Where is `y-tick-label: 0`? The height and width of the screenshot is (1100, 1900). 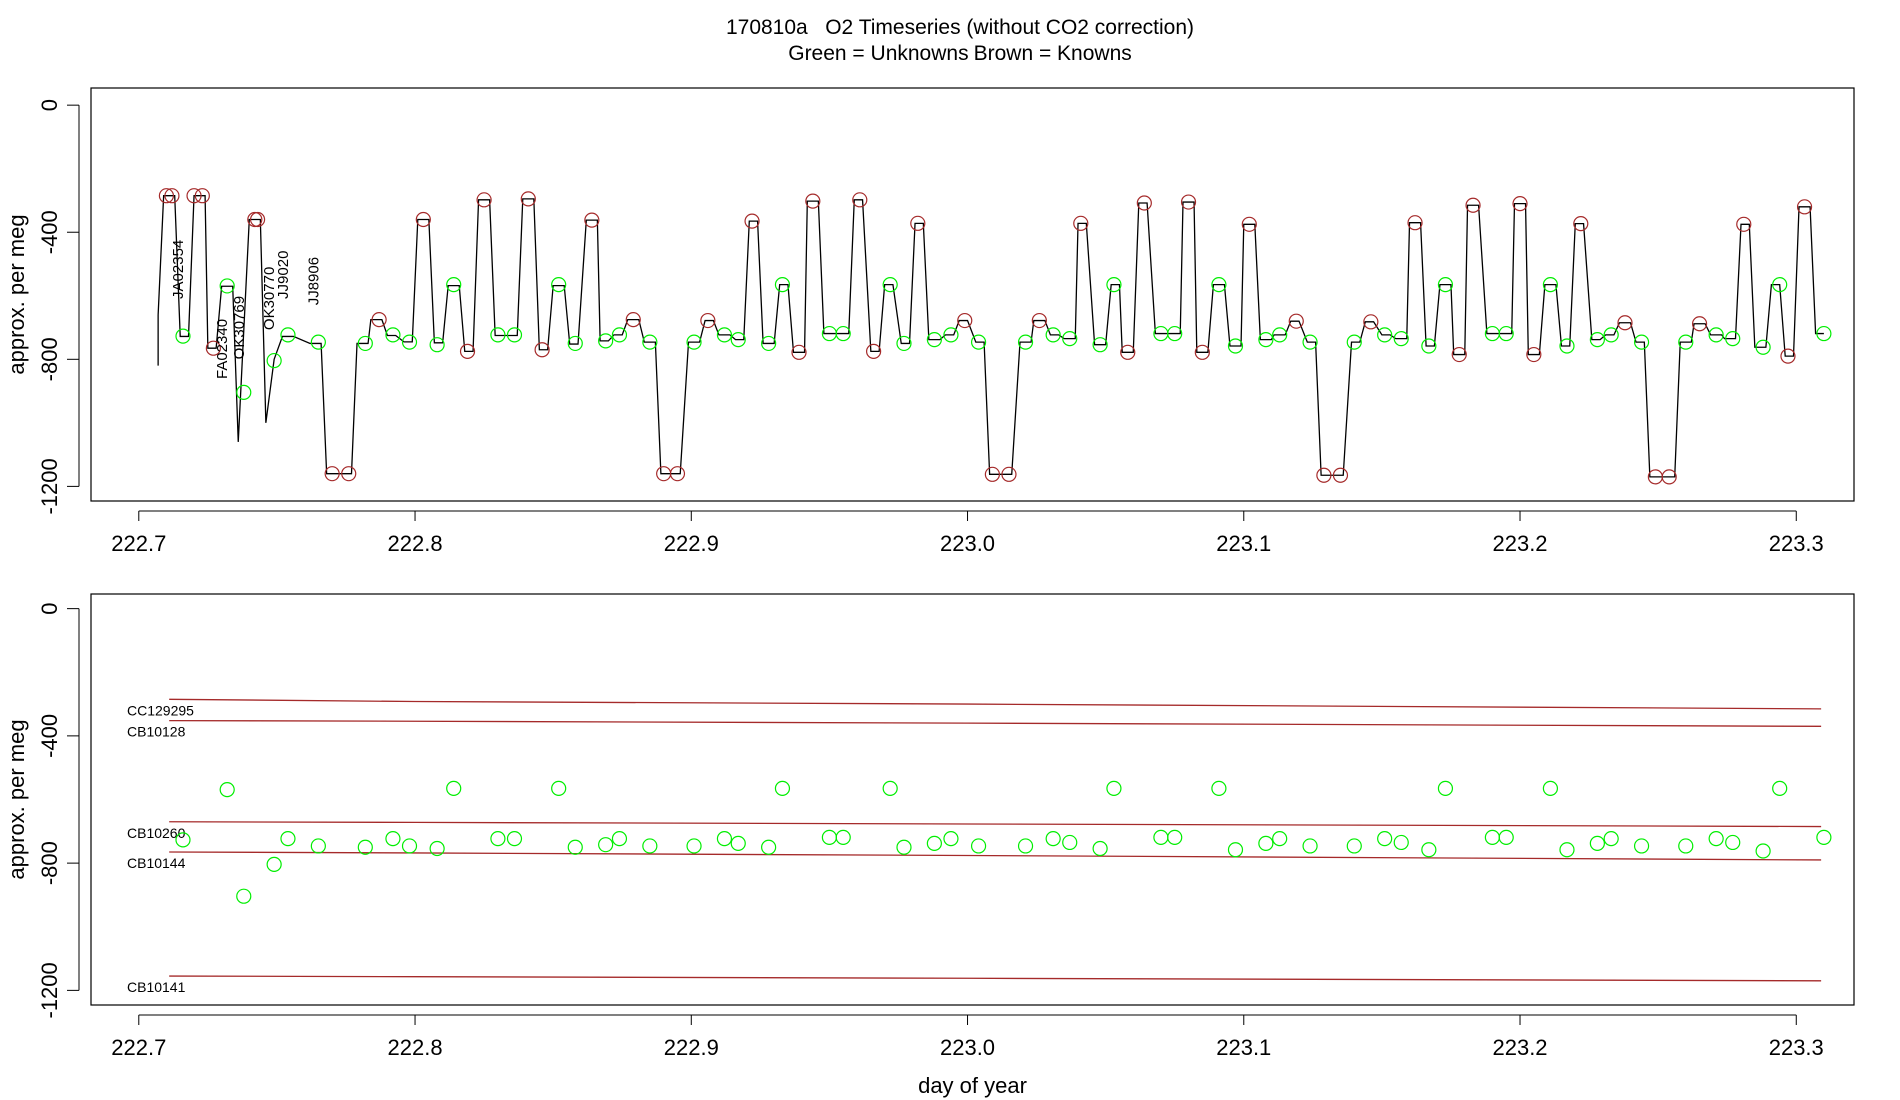 y-tick-label: 0 is located at coordinates (49, 609).